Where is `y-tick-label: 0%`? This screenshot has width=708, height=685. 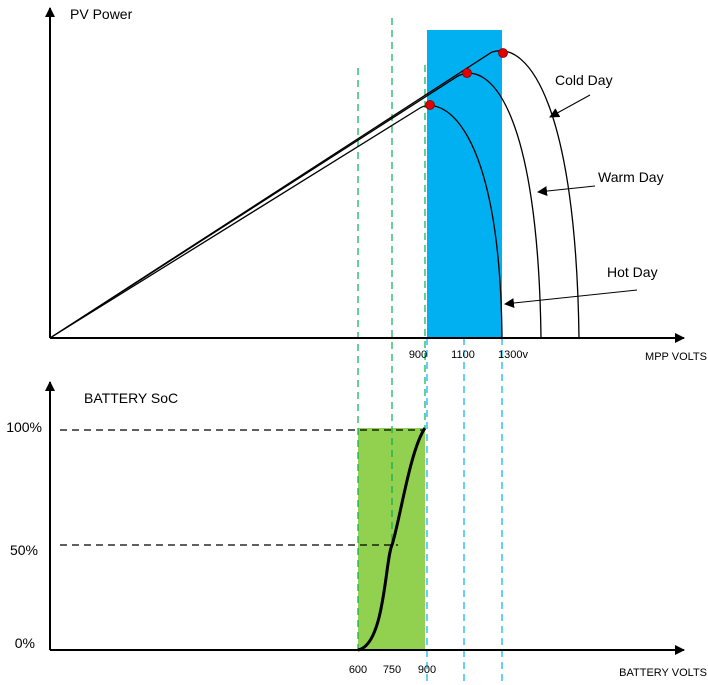
y-tick-label: 0% is located at coordinates (25, 643).